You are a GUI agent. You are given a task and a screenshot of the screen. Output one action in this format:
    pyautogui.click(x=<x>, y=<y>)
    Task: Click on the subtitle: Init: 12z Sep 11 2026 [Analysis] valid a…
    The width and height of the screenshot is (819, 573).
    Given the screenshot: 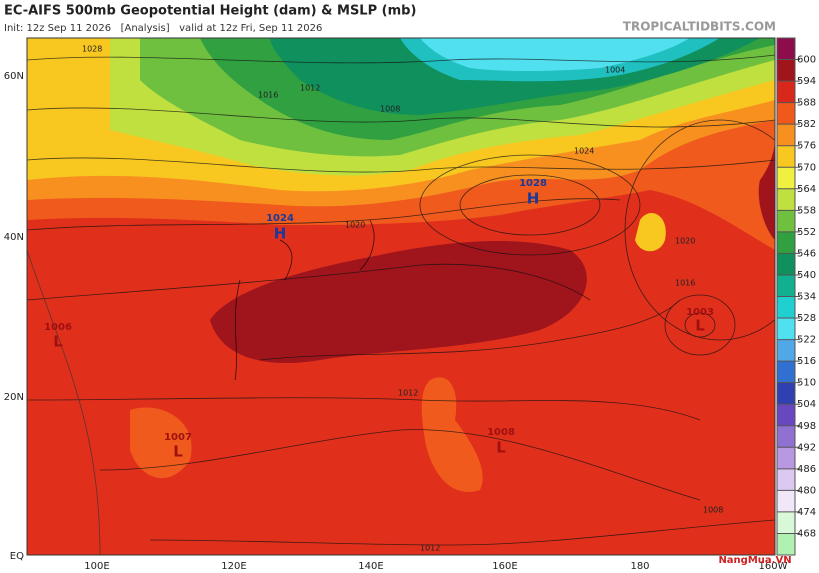 What is the action you would take?
    pyautogui.click(x=163, y=28)
    